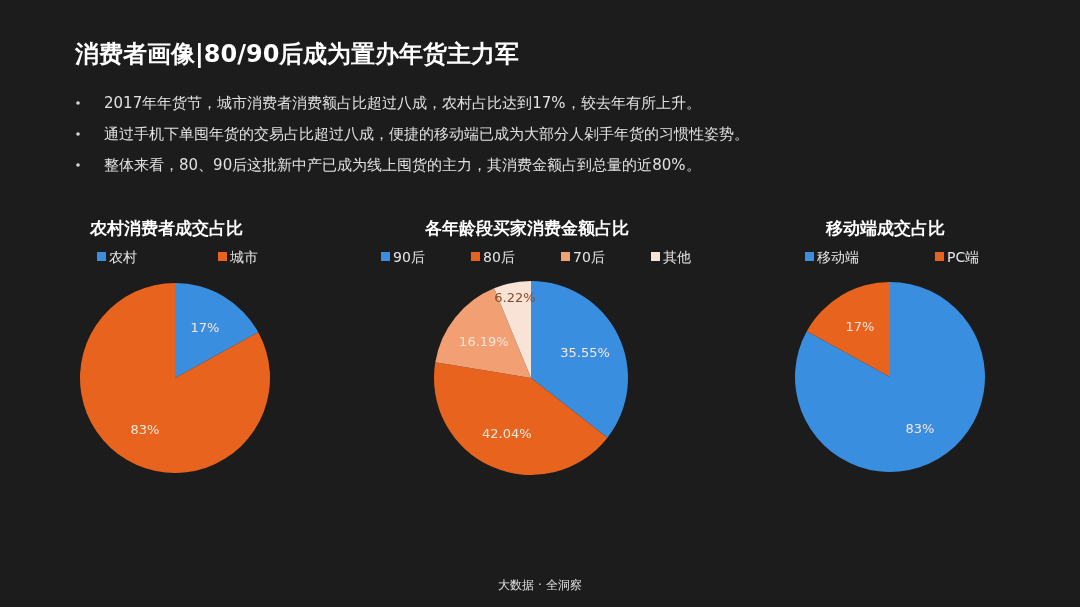  I want to click on text: 大数据 · 全洞察, so click(540, 585).